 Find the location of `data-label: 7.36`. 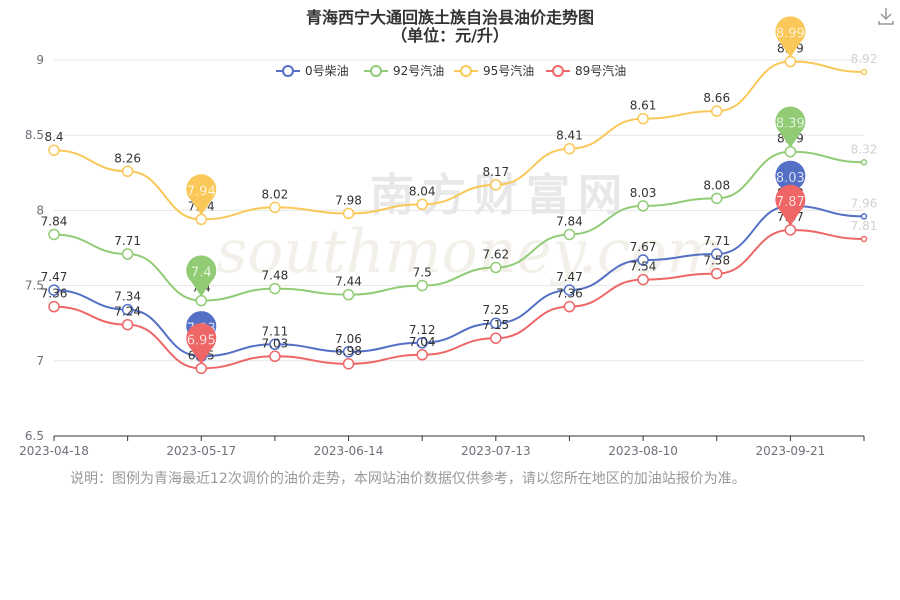

data-label: 7.36 is located at coordinates (54, 294).